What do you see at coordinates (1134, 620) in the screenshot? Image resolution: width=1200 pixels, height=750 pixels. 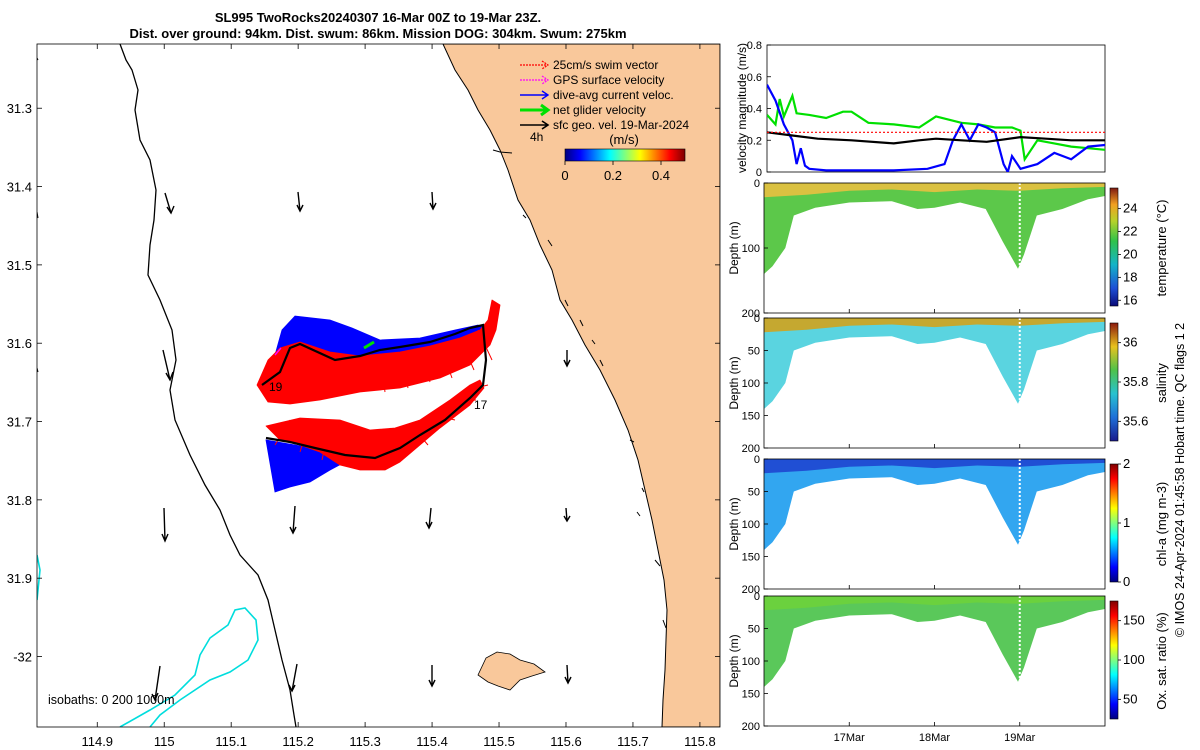 I see `section-cbar-tick-label: 150` at bounding box center [1134, 620].